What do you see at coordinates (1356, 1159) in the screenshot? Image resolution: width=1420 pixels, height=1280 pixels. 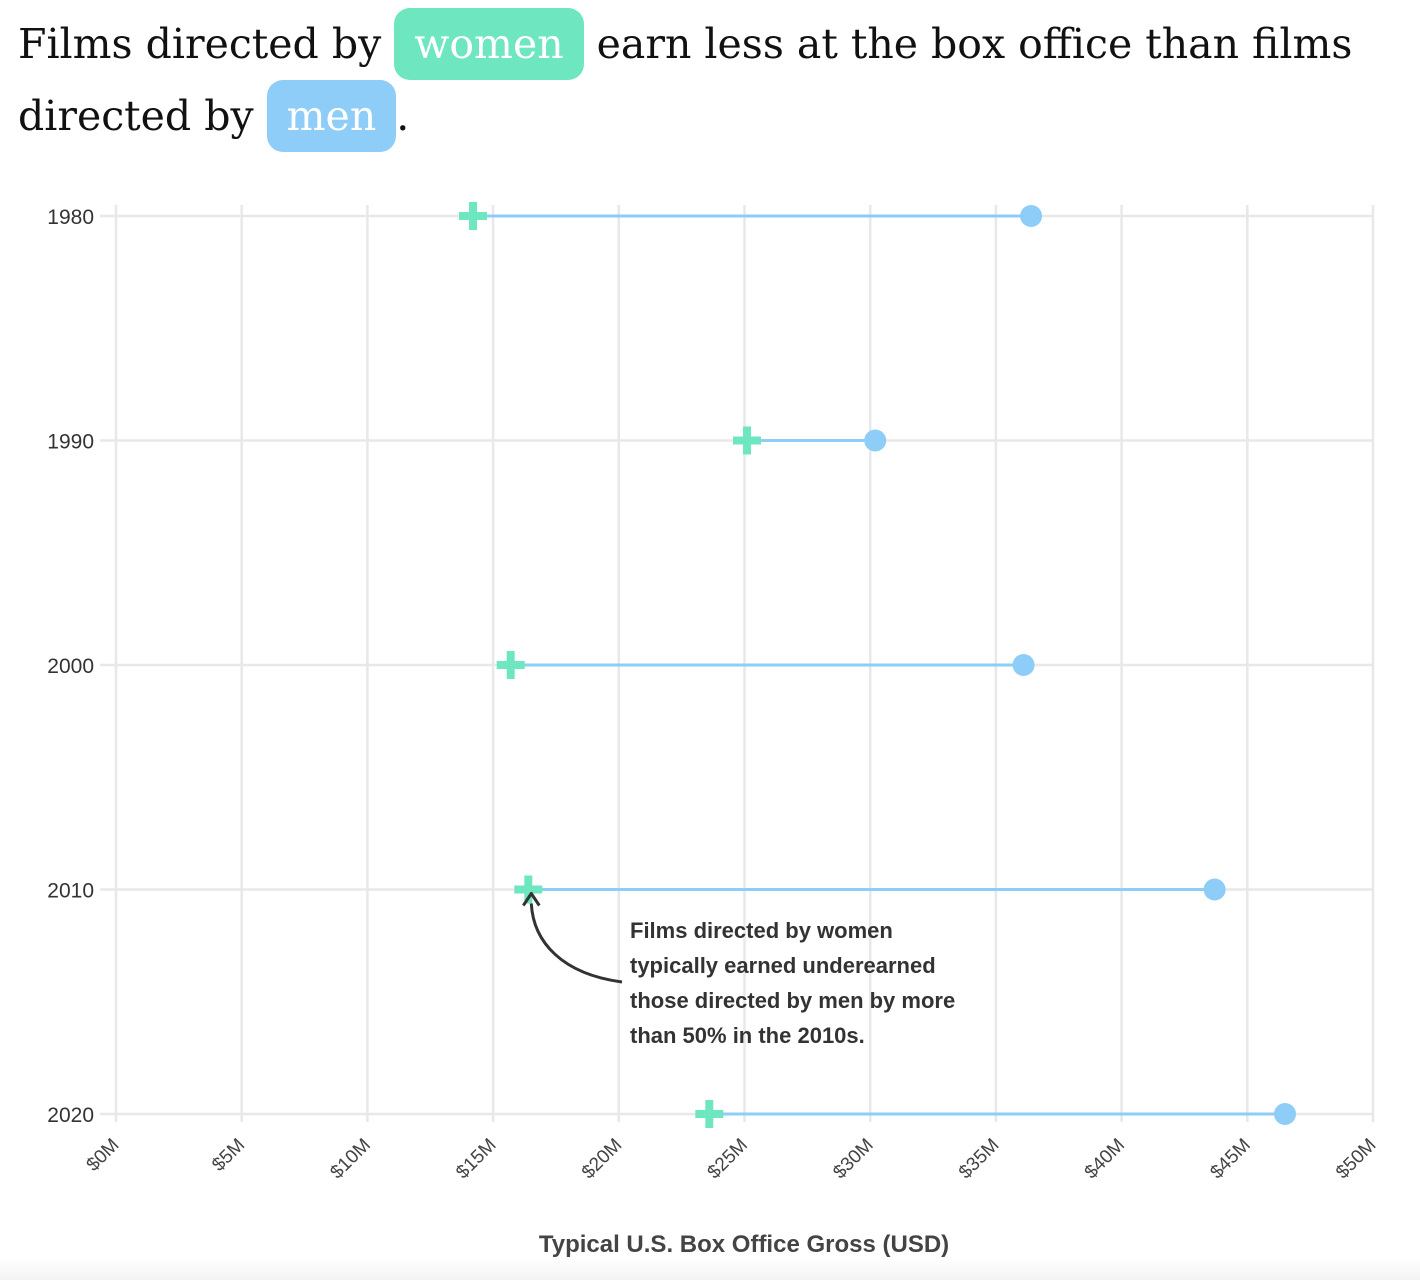 I see `x-tick-label: $50M` at bounding box center [1356, 1159].